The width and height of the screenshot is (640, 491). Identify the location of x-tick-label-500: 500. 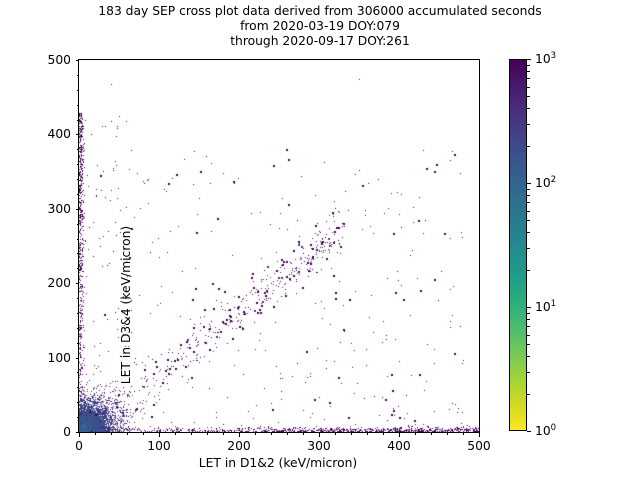
(479, 446).